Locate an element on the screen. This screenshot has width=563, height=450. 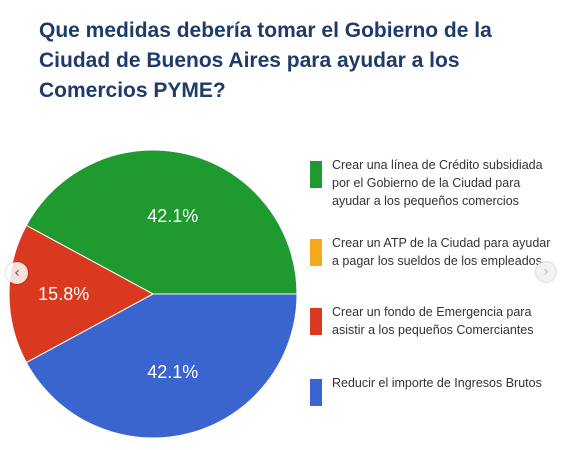
legend-item: Reducir el importe de Ingresos Brutos is located at coordinates (435, 390).